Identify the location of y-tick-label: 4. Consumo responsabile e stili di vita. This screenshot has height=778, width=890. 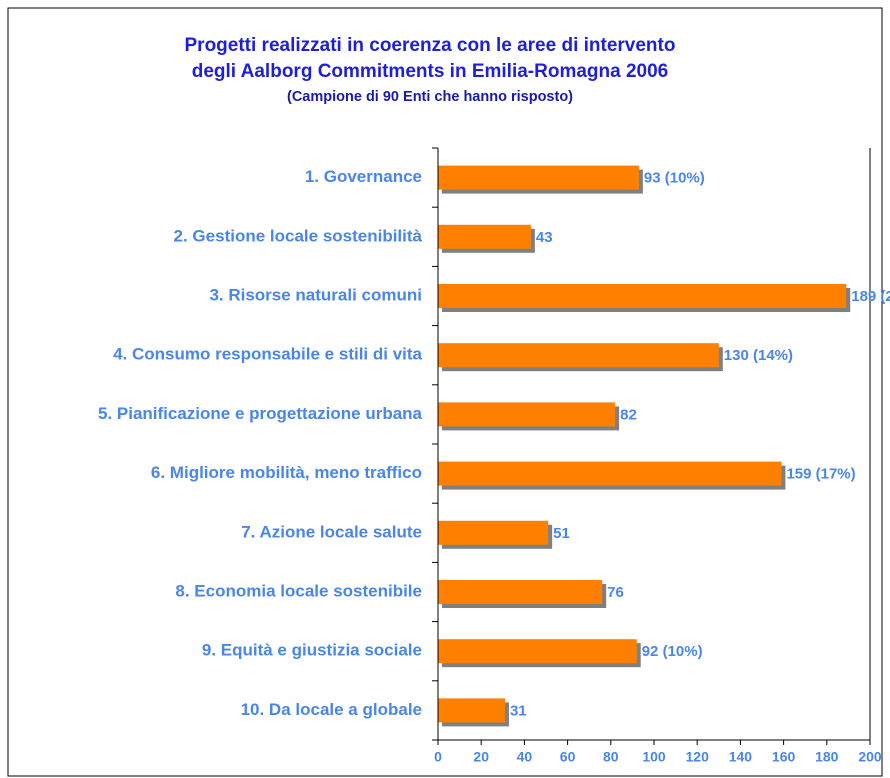
(267, 354).